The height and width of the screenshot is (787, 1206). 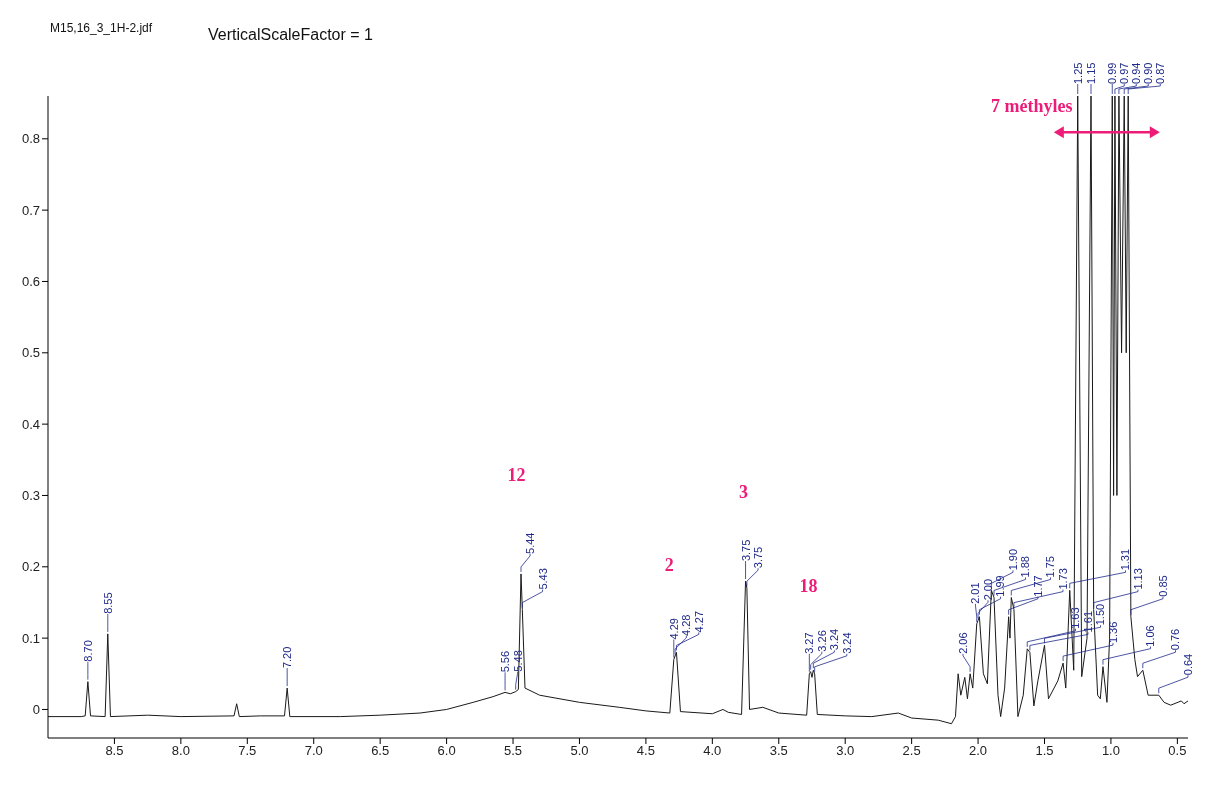 What do you see at coordinates (30, 638) in the screenshot?
I see `y-tick-label: 0.1` at bounding box center [30, 638].